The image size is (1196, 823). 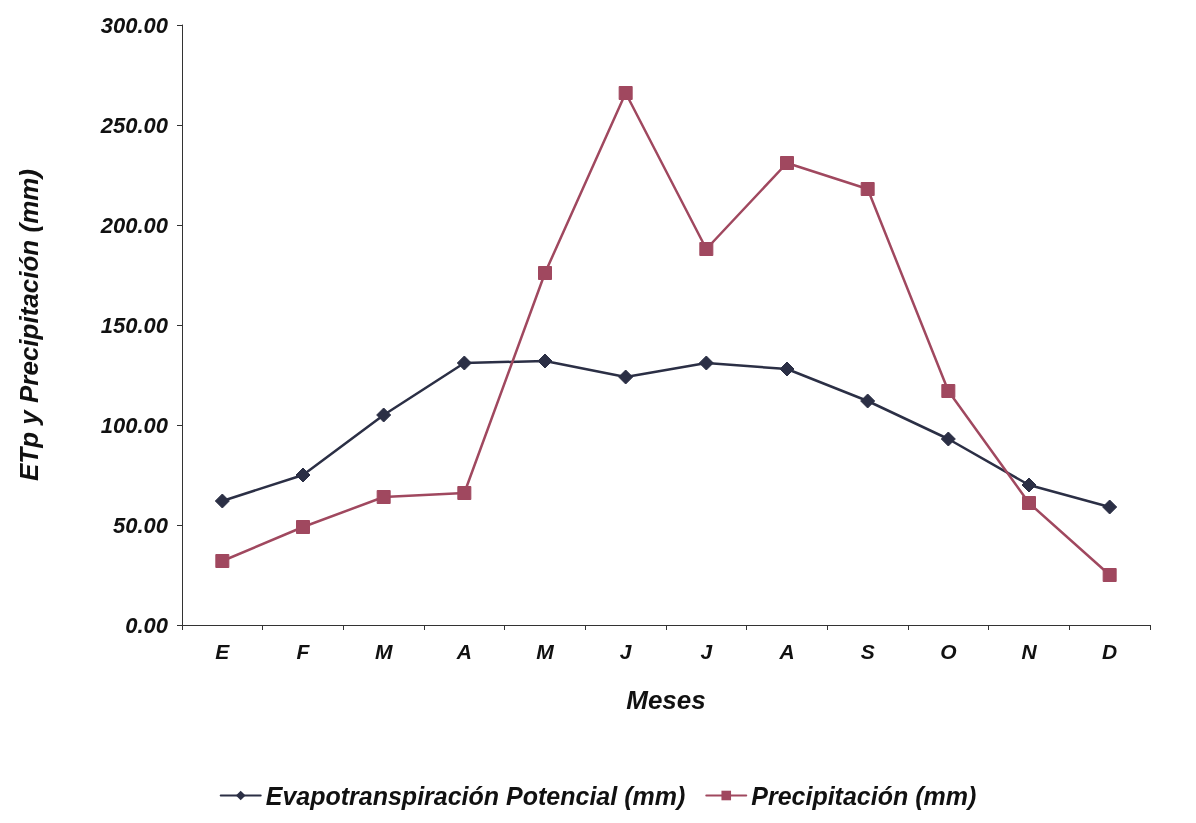 What do you see at coordinates (666, 700) in the screenshot?
I see `x-axis-title: Meses` at bounding box center [666, 700].